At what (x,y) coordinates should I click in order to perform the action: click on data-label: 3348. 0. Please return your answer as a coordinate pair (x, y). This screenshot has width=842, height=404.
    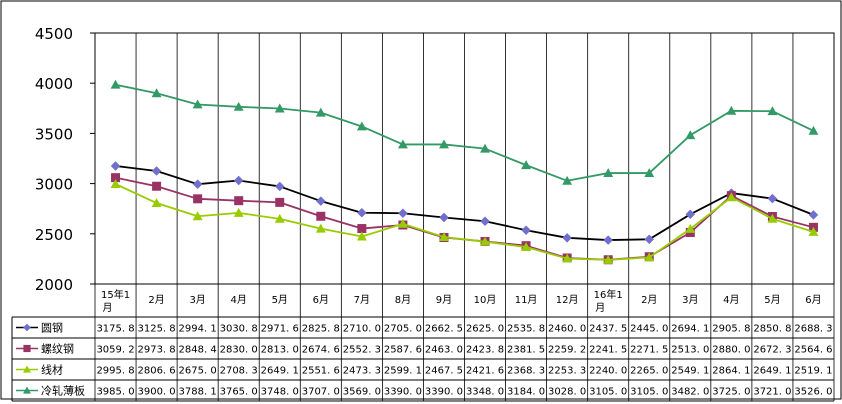
    Looking at the image, I should click on (485, 392).